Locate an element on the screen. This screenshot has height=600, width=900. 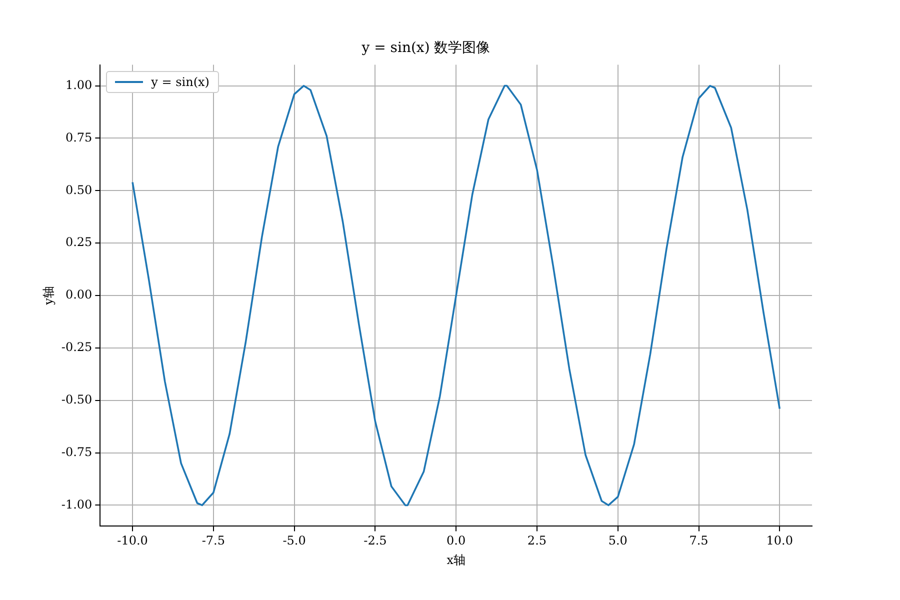
x-tick-label: -7.5 is located at coordinates (213, 541).